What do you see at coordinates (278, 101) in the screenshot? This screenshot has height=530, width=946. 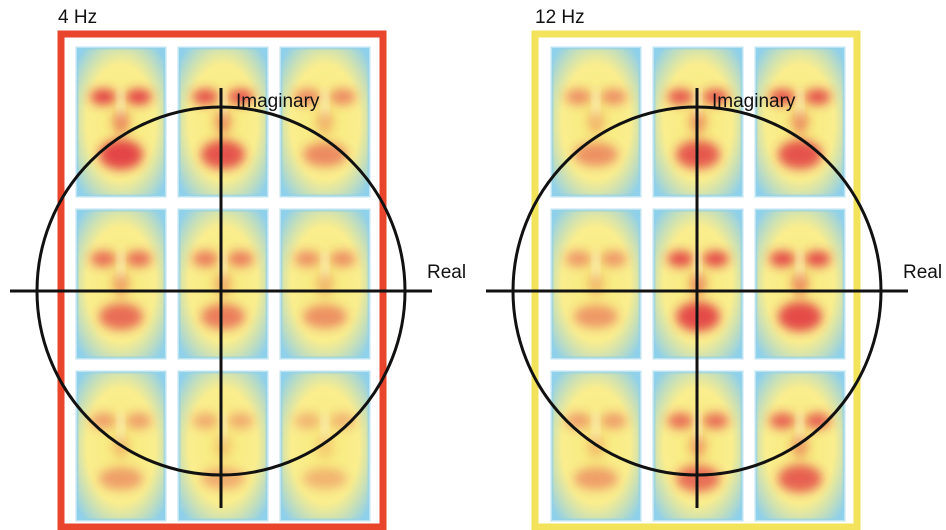 I see `imaginary-label-4hz: Imaginary` at bounding box center [278, 101].